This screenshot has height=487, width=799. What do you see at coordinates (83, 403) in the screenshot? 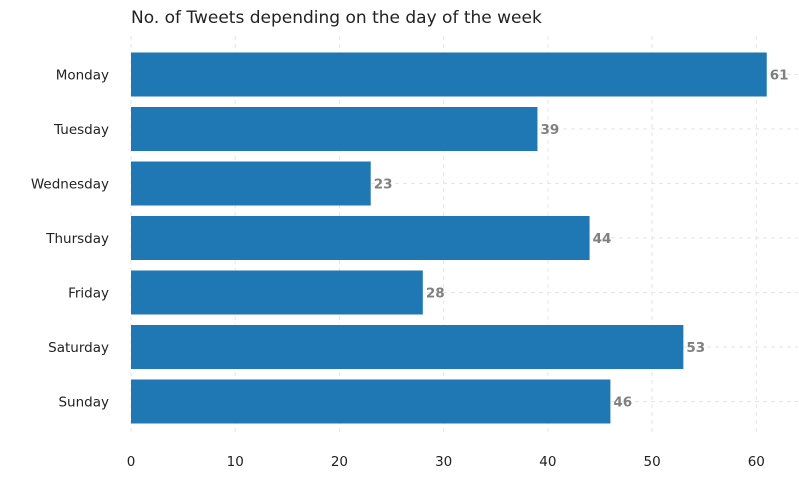
I see `category-label-sunday: Sunday` at bounding box center [83, 403].